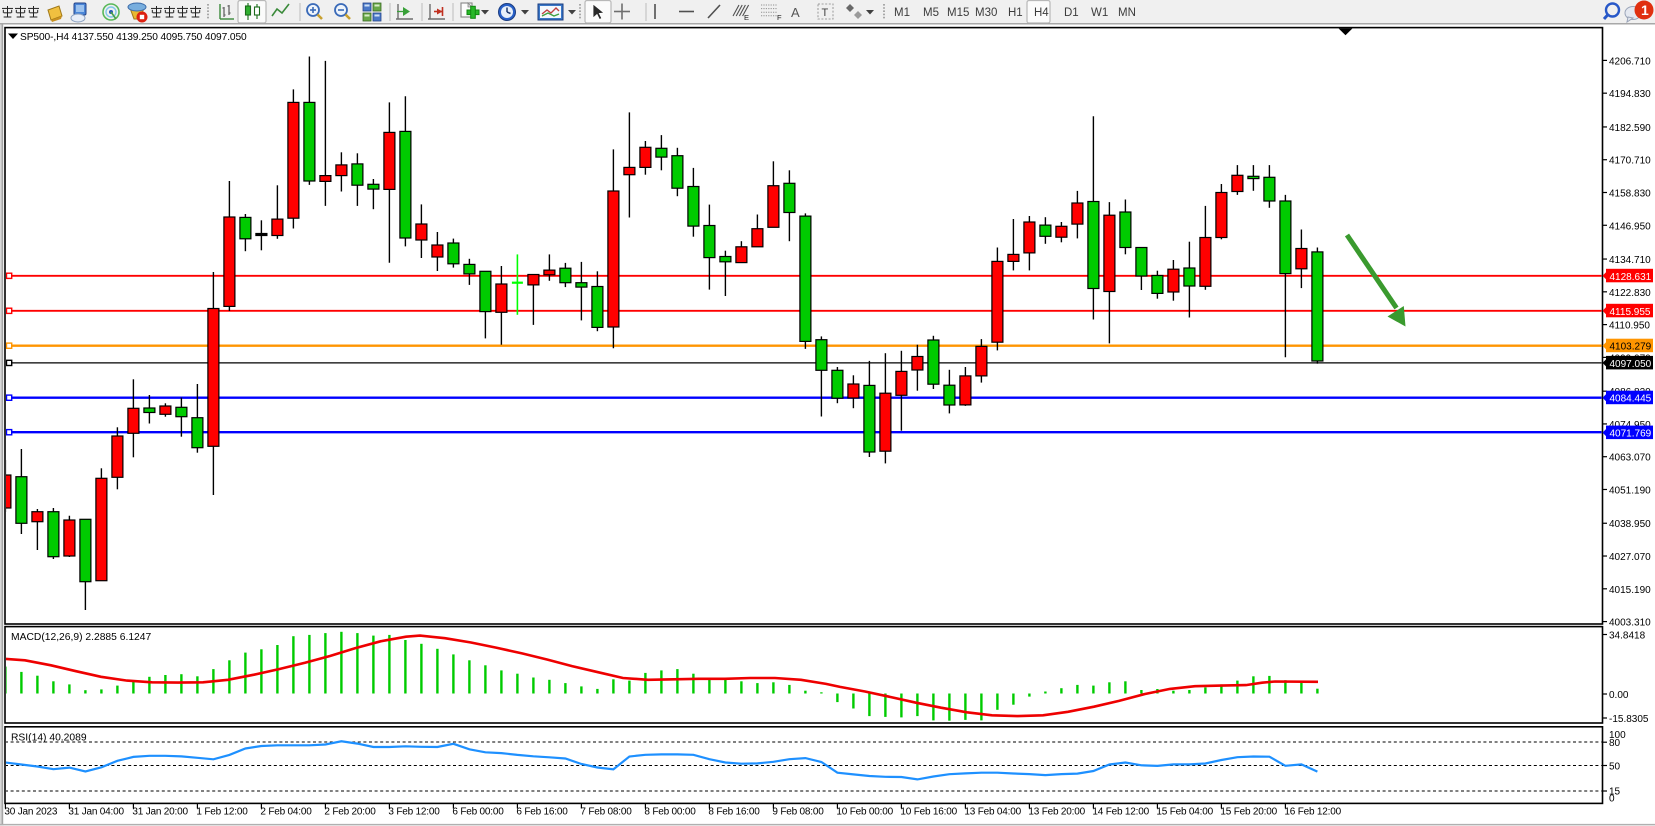 This screenshot has height=826, width=1655. Describe the element at coordinates (902, 13) in the screenshot. I see `svg-text: M1` at that location.